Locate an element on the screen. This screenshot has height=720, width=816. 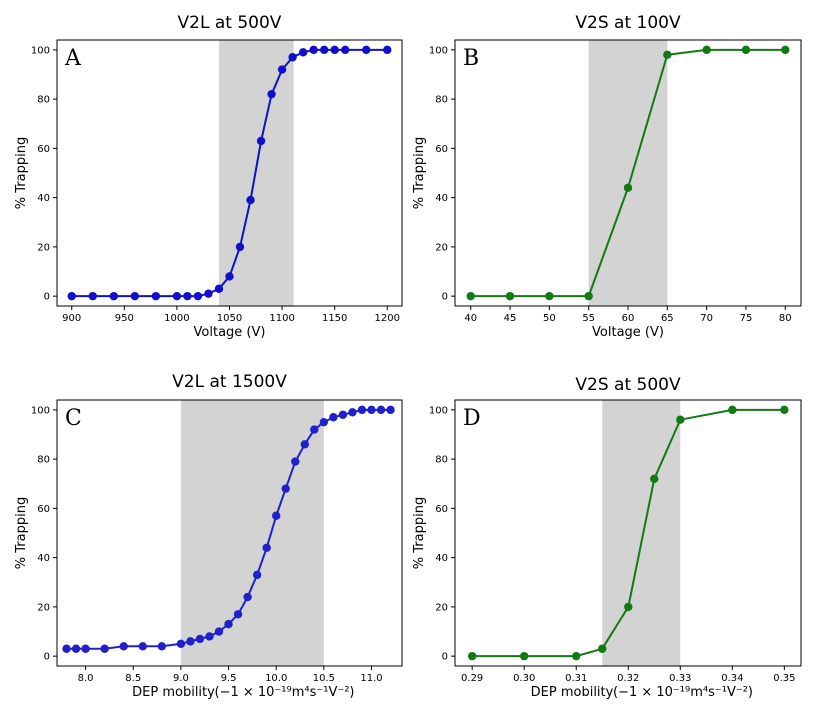
panel-c-y-tick-label: 0 is located at coordinates (47, 657).